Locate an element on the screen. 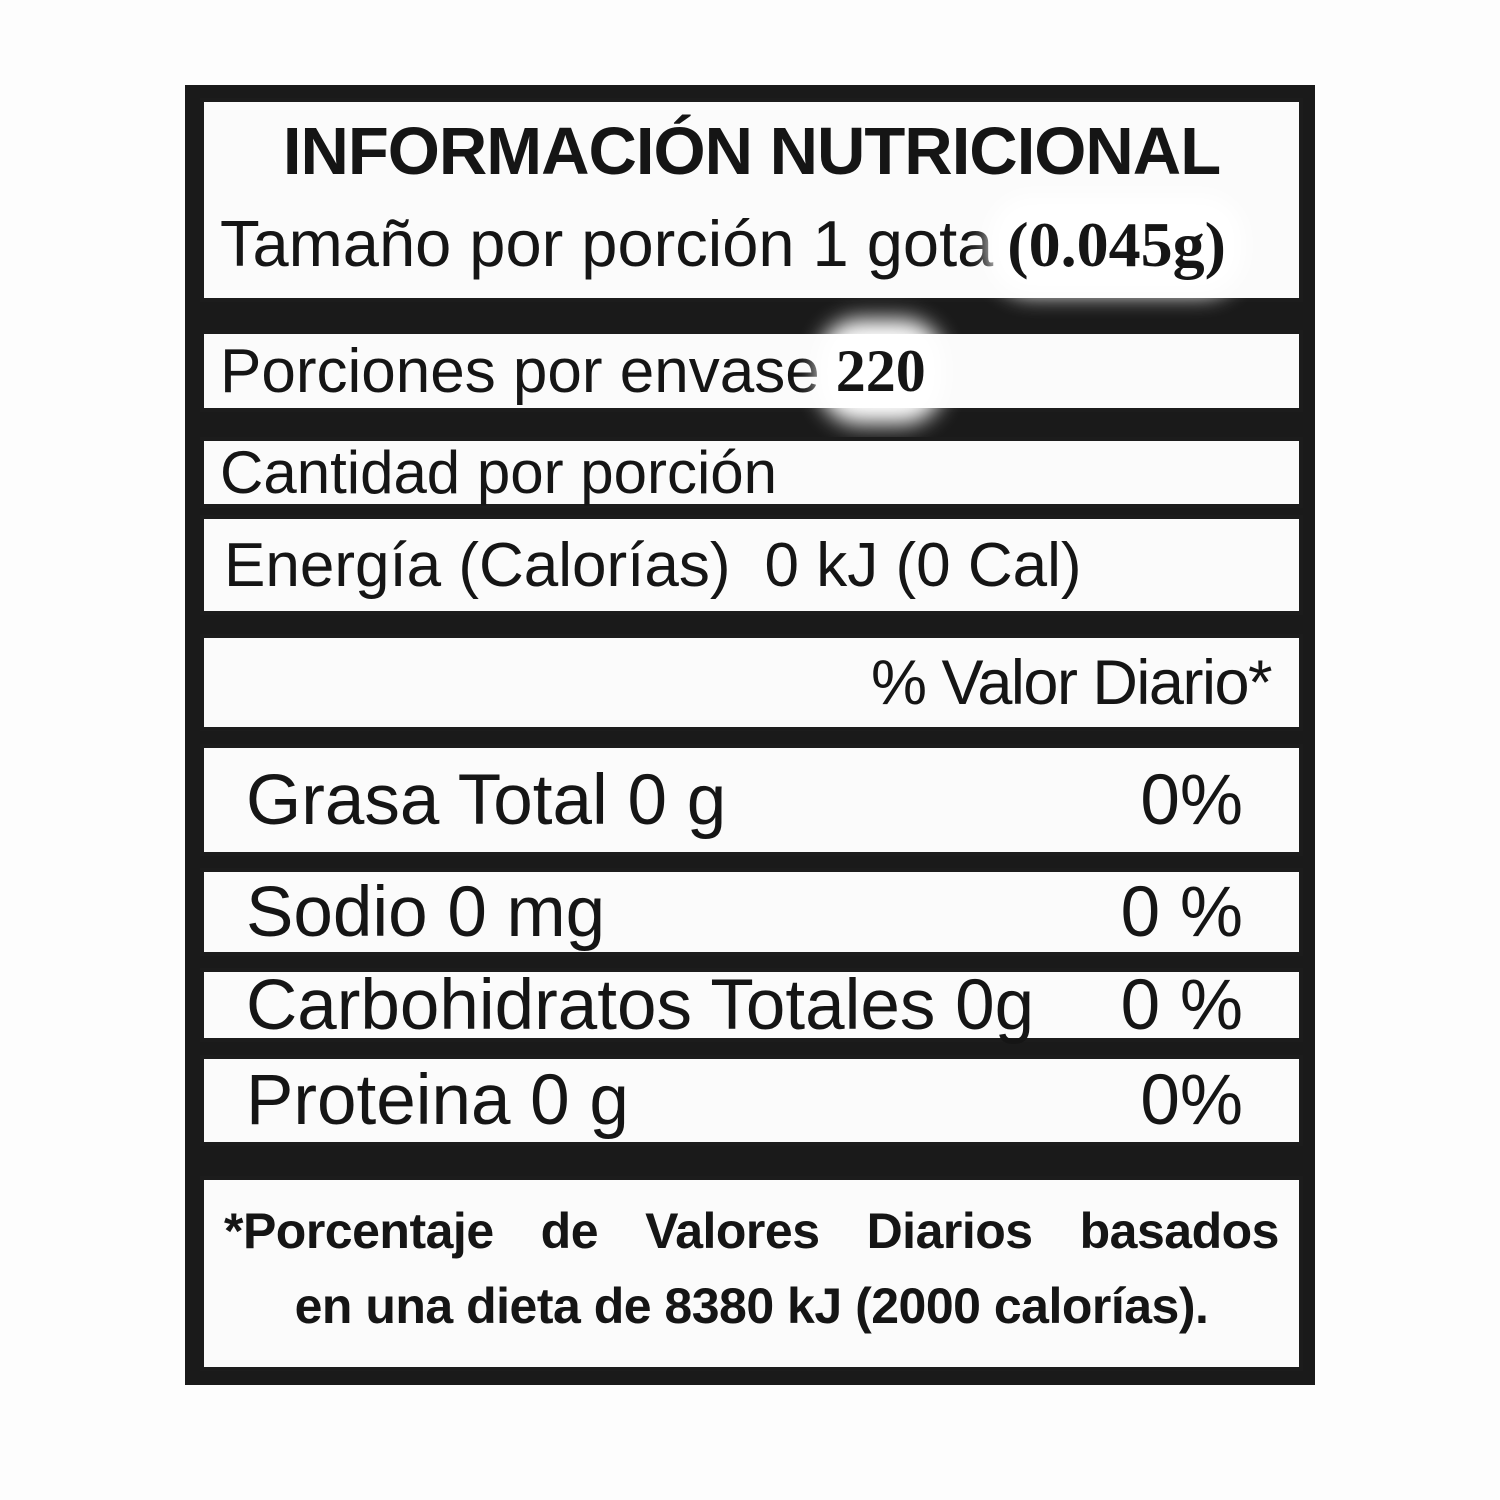 The height and width of the screenshot is (1500, 1500). serving-size-label: Tamaño por porción 1 gota is located at coordinates (607, 243).